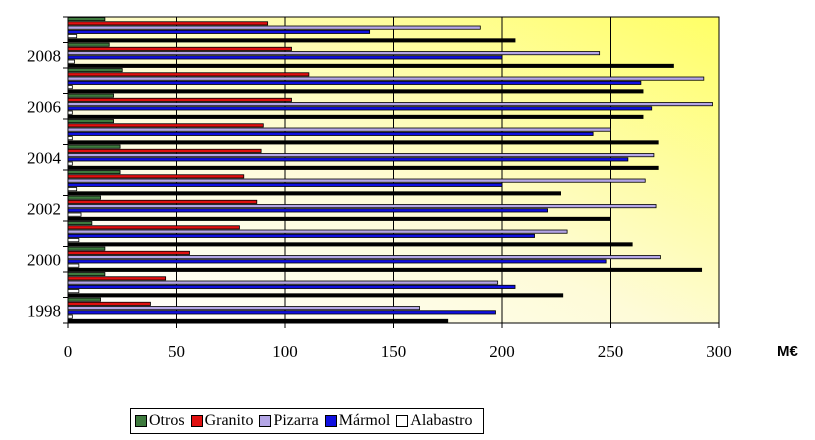 This screenshot has width=815, height=440. Describe the element at coordinates (296, 420) in the screenshot. I see `legend-label: Pizarra` at that location.